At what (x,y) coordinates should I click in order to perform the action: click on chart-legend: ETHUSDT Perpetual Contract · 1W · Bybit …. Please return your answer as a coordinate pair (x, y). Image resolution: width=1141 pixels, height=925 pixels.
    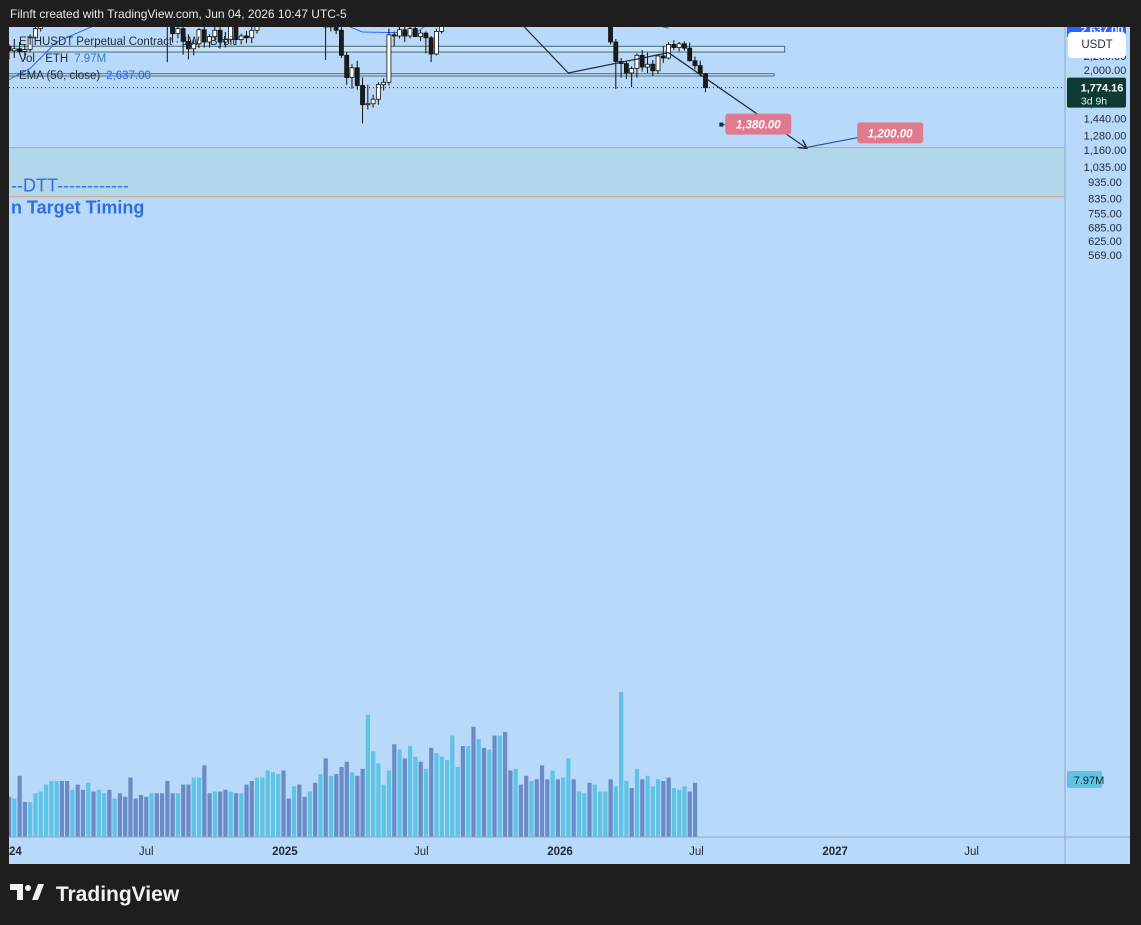
    Looking at the image, I should click on (127, 59).